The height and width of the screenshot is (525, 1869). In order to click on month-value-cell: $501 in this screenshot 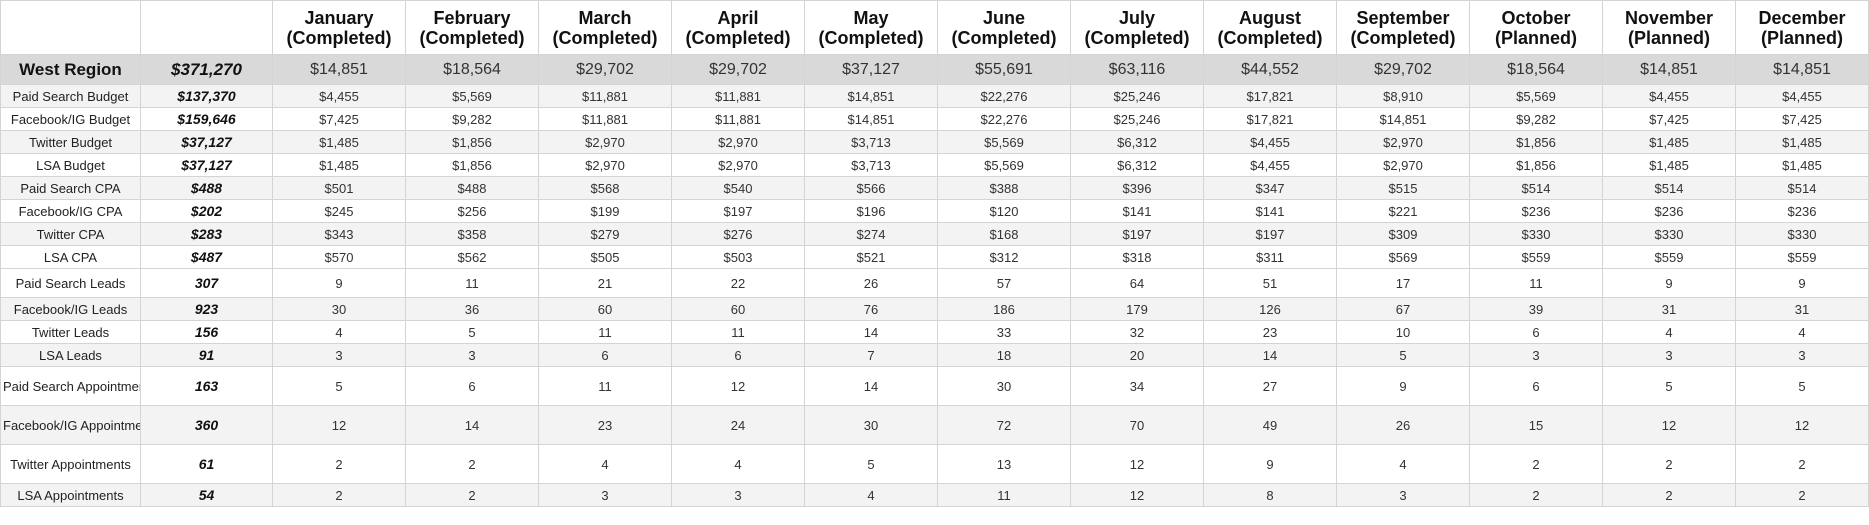, I will do `click(339, 188)`.